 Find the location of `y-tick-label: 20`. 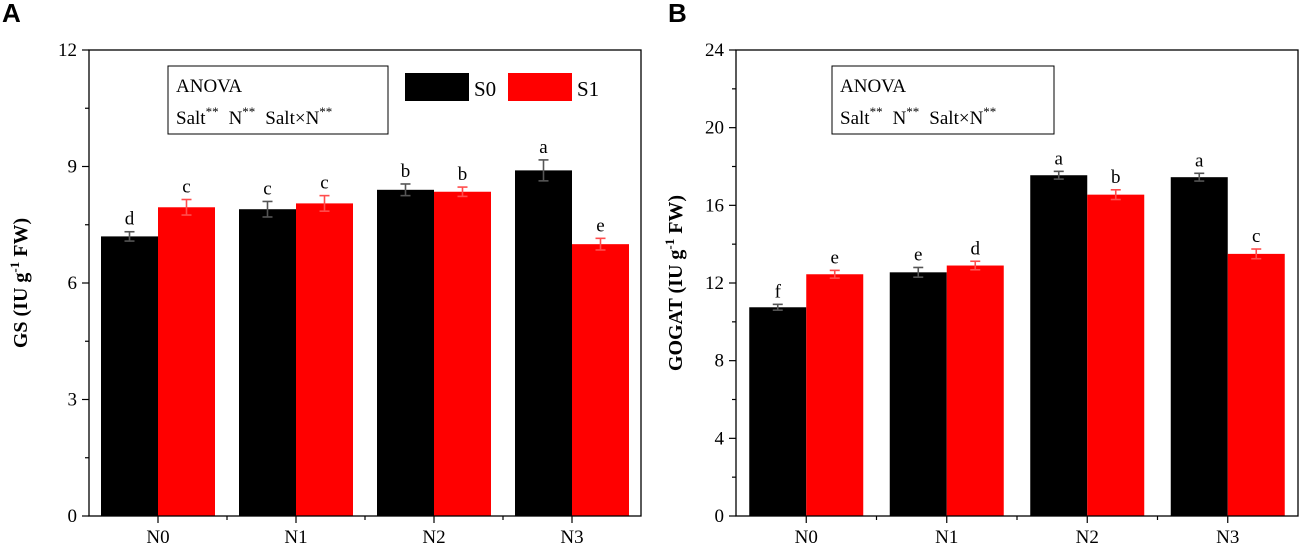

y-tick-label: 20 is located at coordinates (714, 128).